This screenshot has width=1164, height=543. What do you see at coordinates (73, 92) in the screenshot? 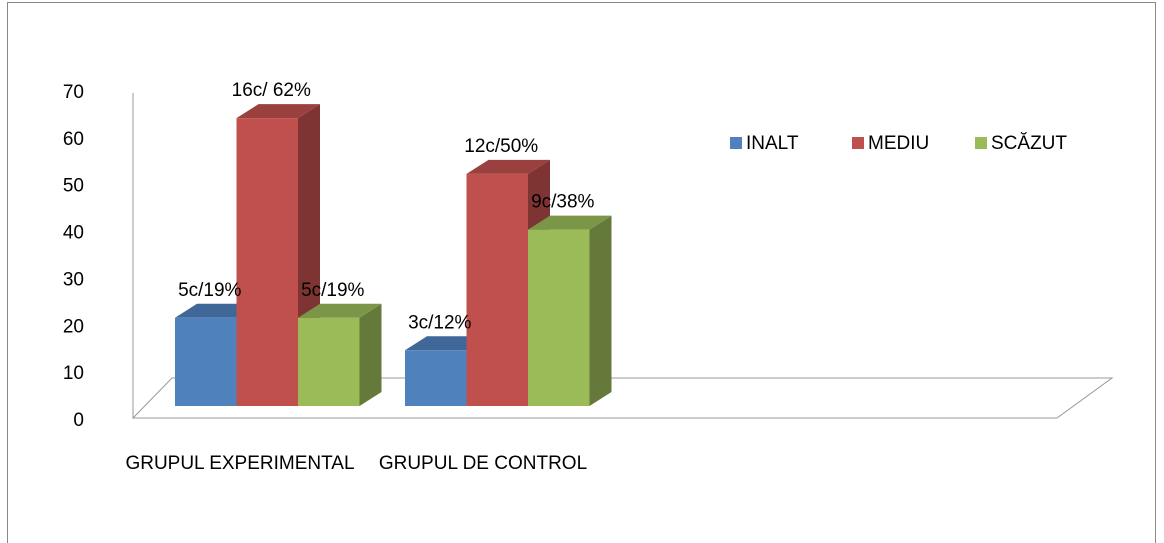
I see `y-tick-label: 70` at bounding box center [73, 92].